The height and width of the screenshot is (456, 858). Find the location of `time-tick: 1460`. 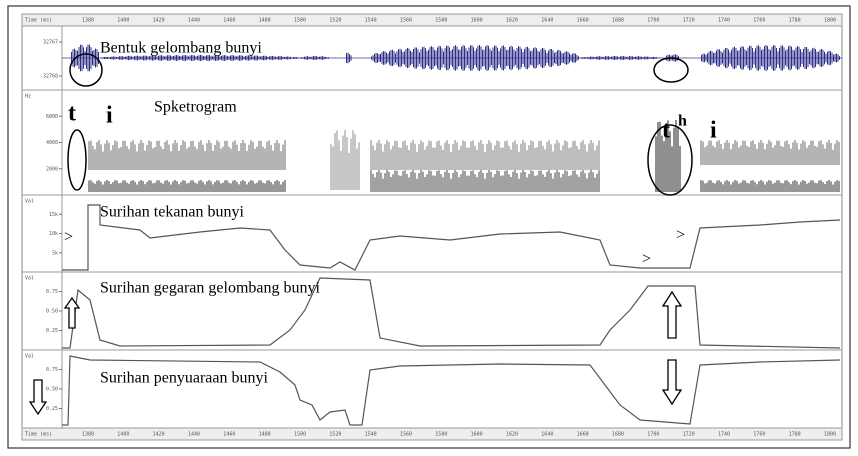

time-tick: 1460 is located at coordinates (229, 435).